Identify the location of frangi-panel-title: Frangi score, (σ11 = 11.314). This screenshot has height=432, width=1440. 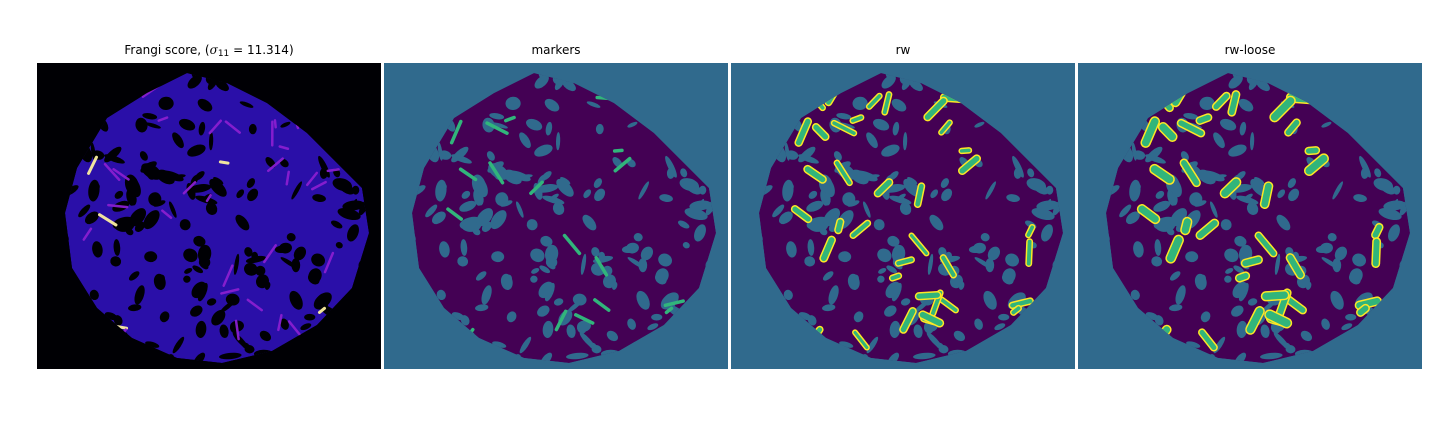
(209, 51).